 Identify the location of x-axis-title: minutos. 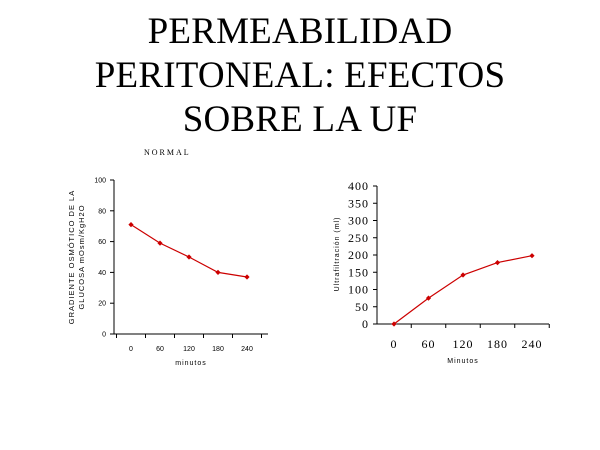
(191, 363).